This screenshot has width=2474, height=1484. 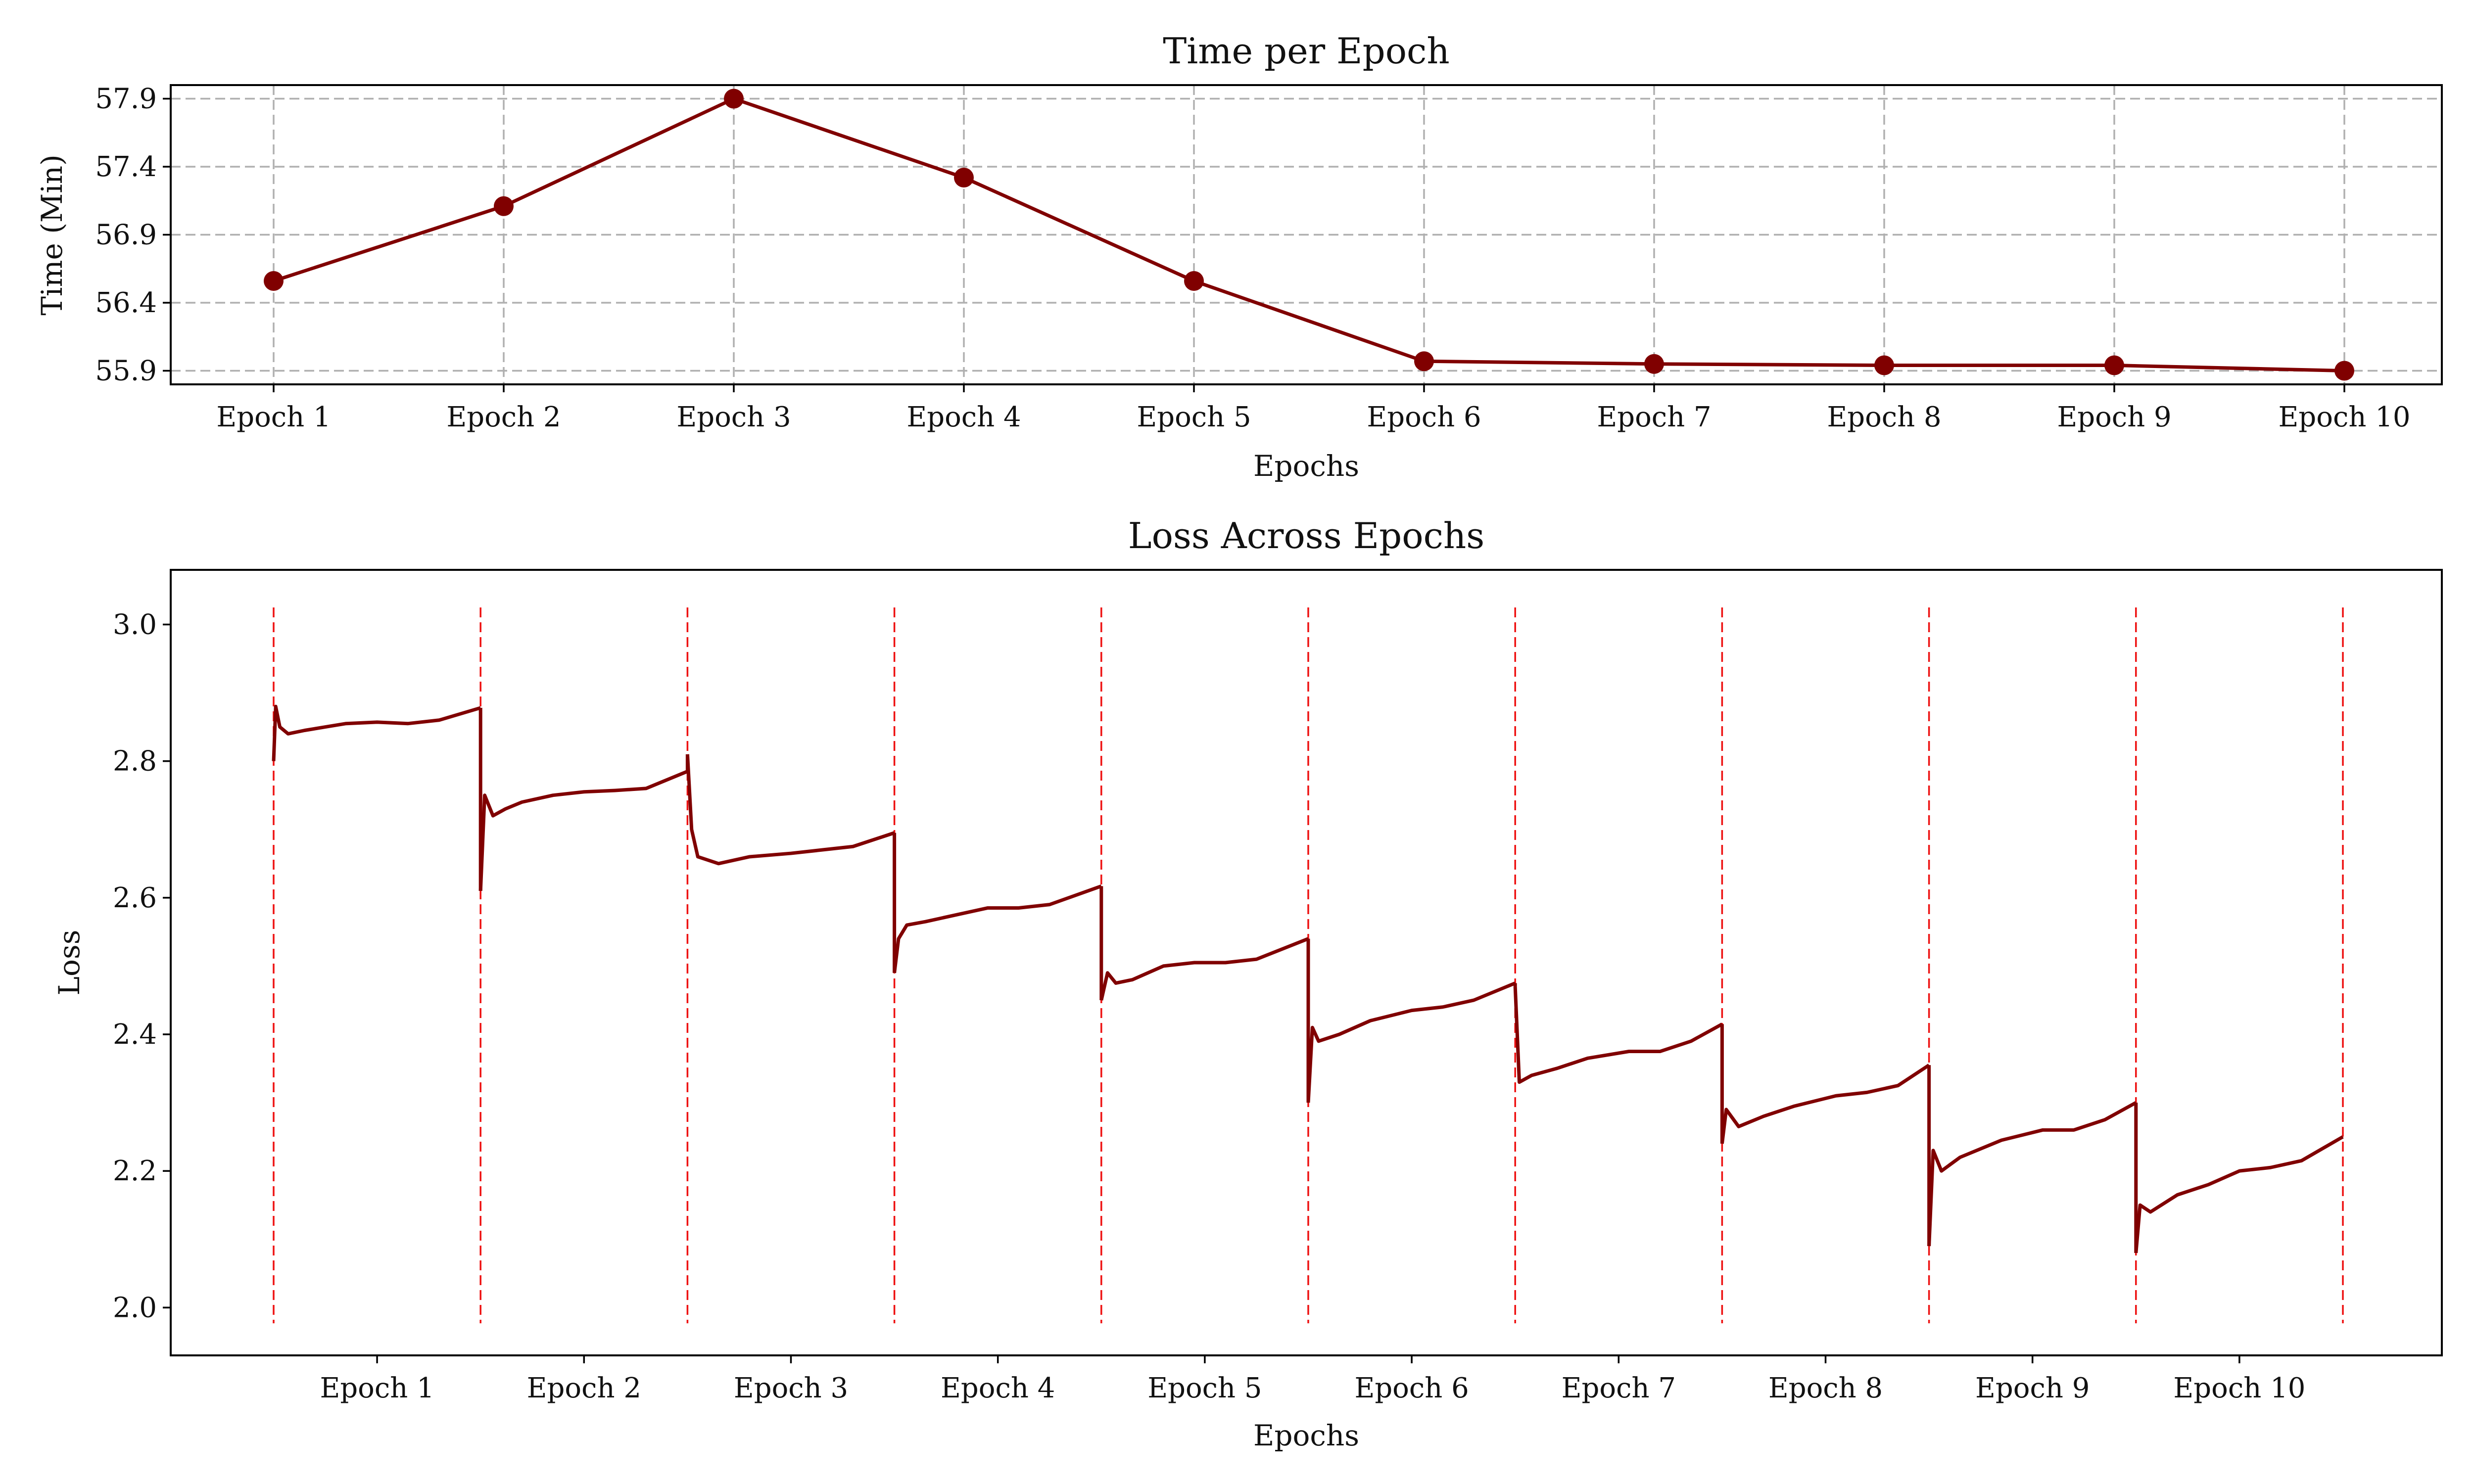 I want to click on loss-y-axis-label: Loss, so click(x=69, y=963).